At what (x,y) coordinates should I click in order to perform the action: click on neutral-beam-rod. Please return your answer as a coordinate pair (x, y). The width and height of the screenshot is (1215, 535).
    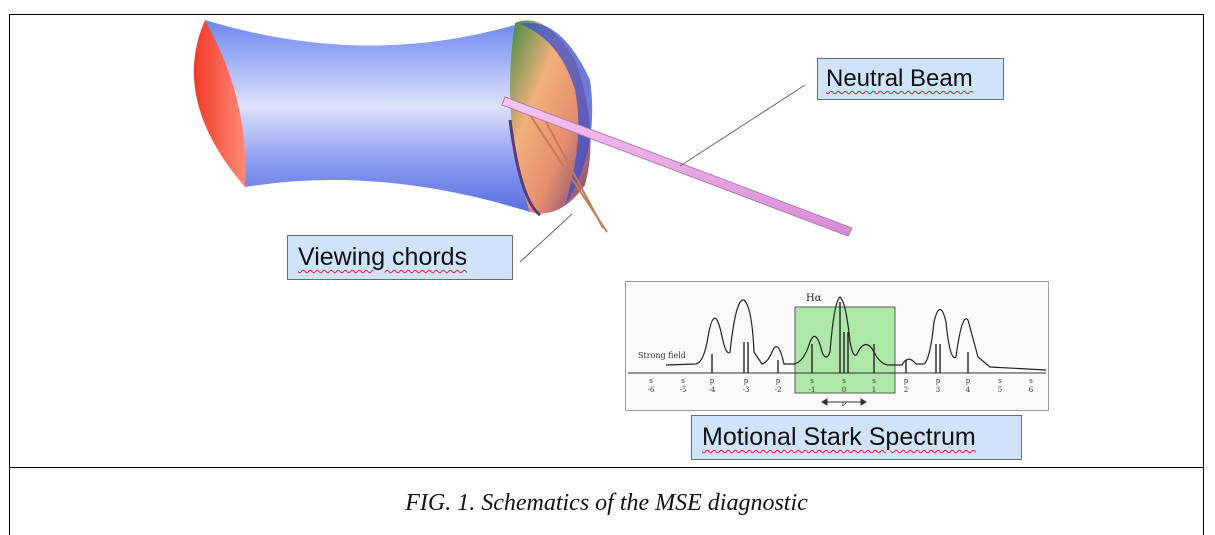
    Looking at the image, I should click on (677, 166).